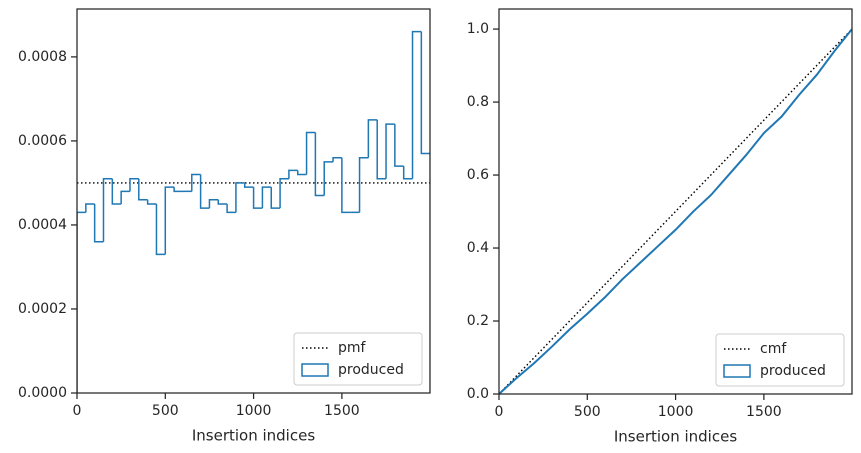 This screenshot has width=861, height=453. What do you see at coordinates (42, 225) in the screenshot?
I see `y-tick-label: 0.0004` at bounding box center [42, 225].